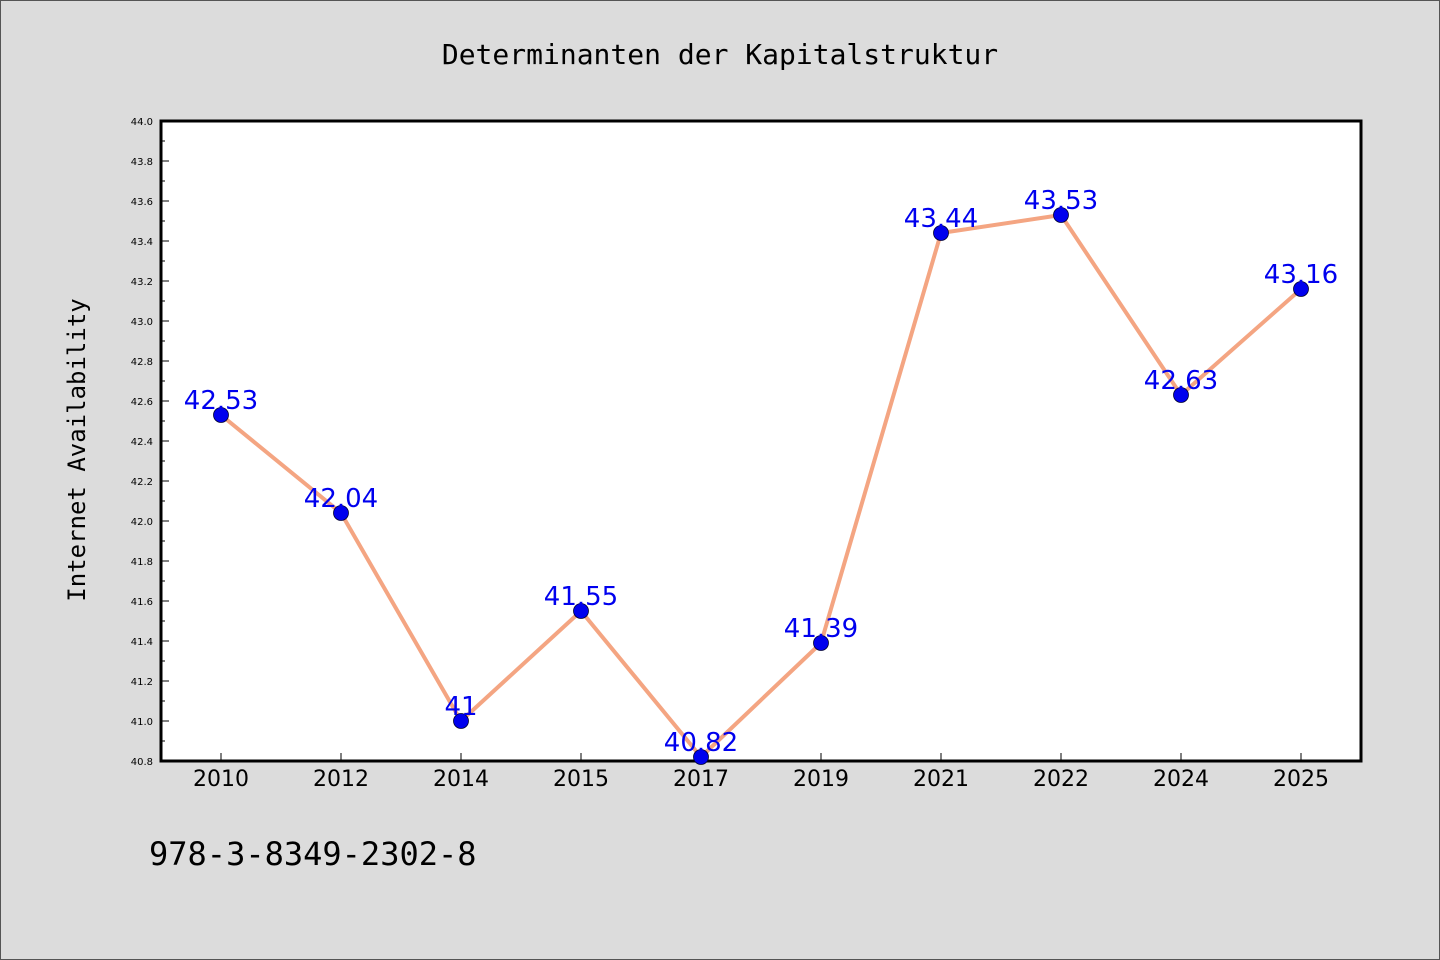 The height and width of the screenshot is (960, 1440). I want to click on y-tick-label: 44.0, so click(142, 122).